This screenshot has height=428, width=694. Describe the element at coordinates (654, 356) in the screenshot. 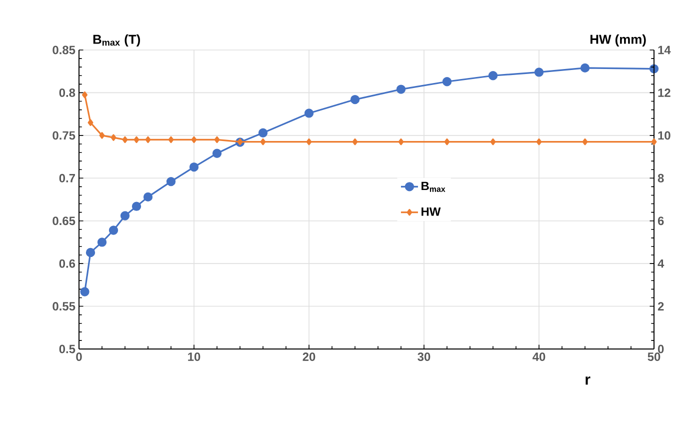

I see `x-tick-label: 50` at that location.